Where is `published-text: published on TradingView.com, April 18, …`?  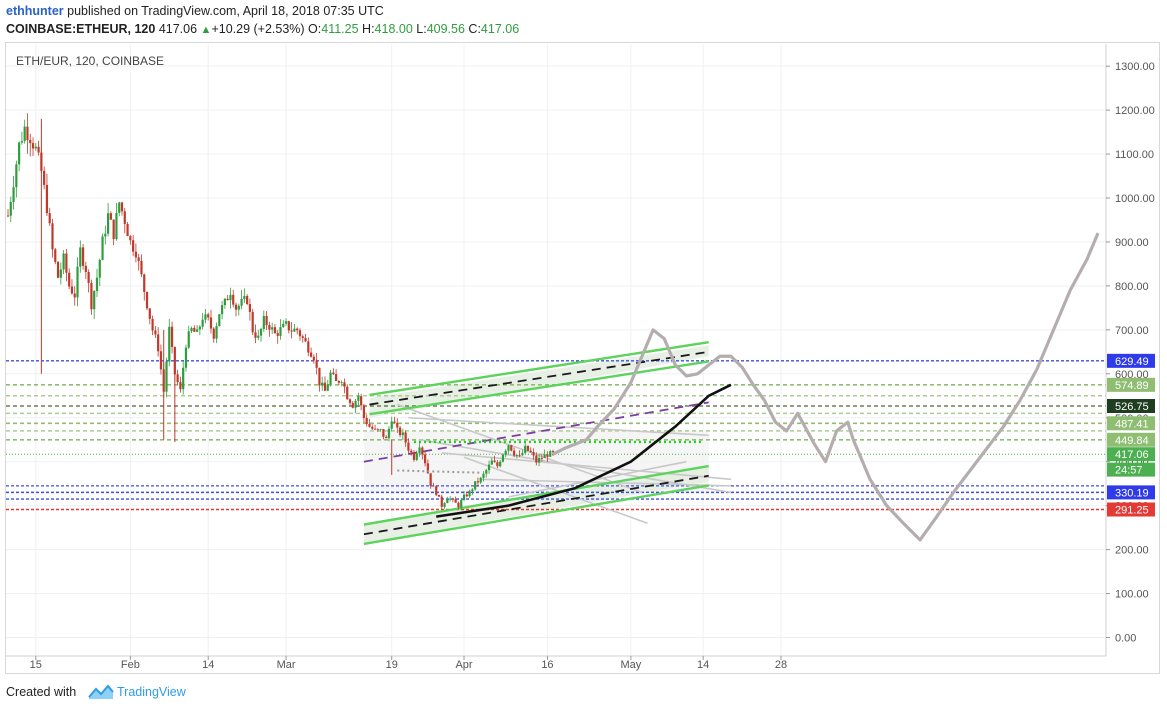
published-text: published on TradingView.com, April 18, … is located at coordinates (225, 11).